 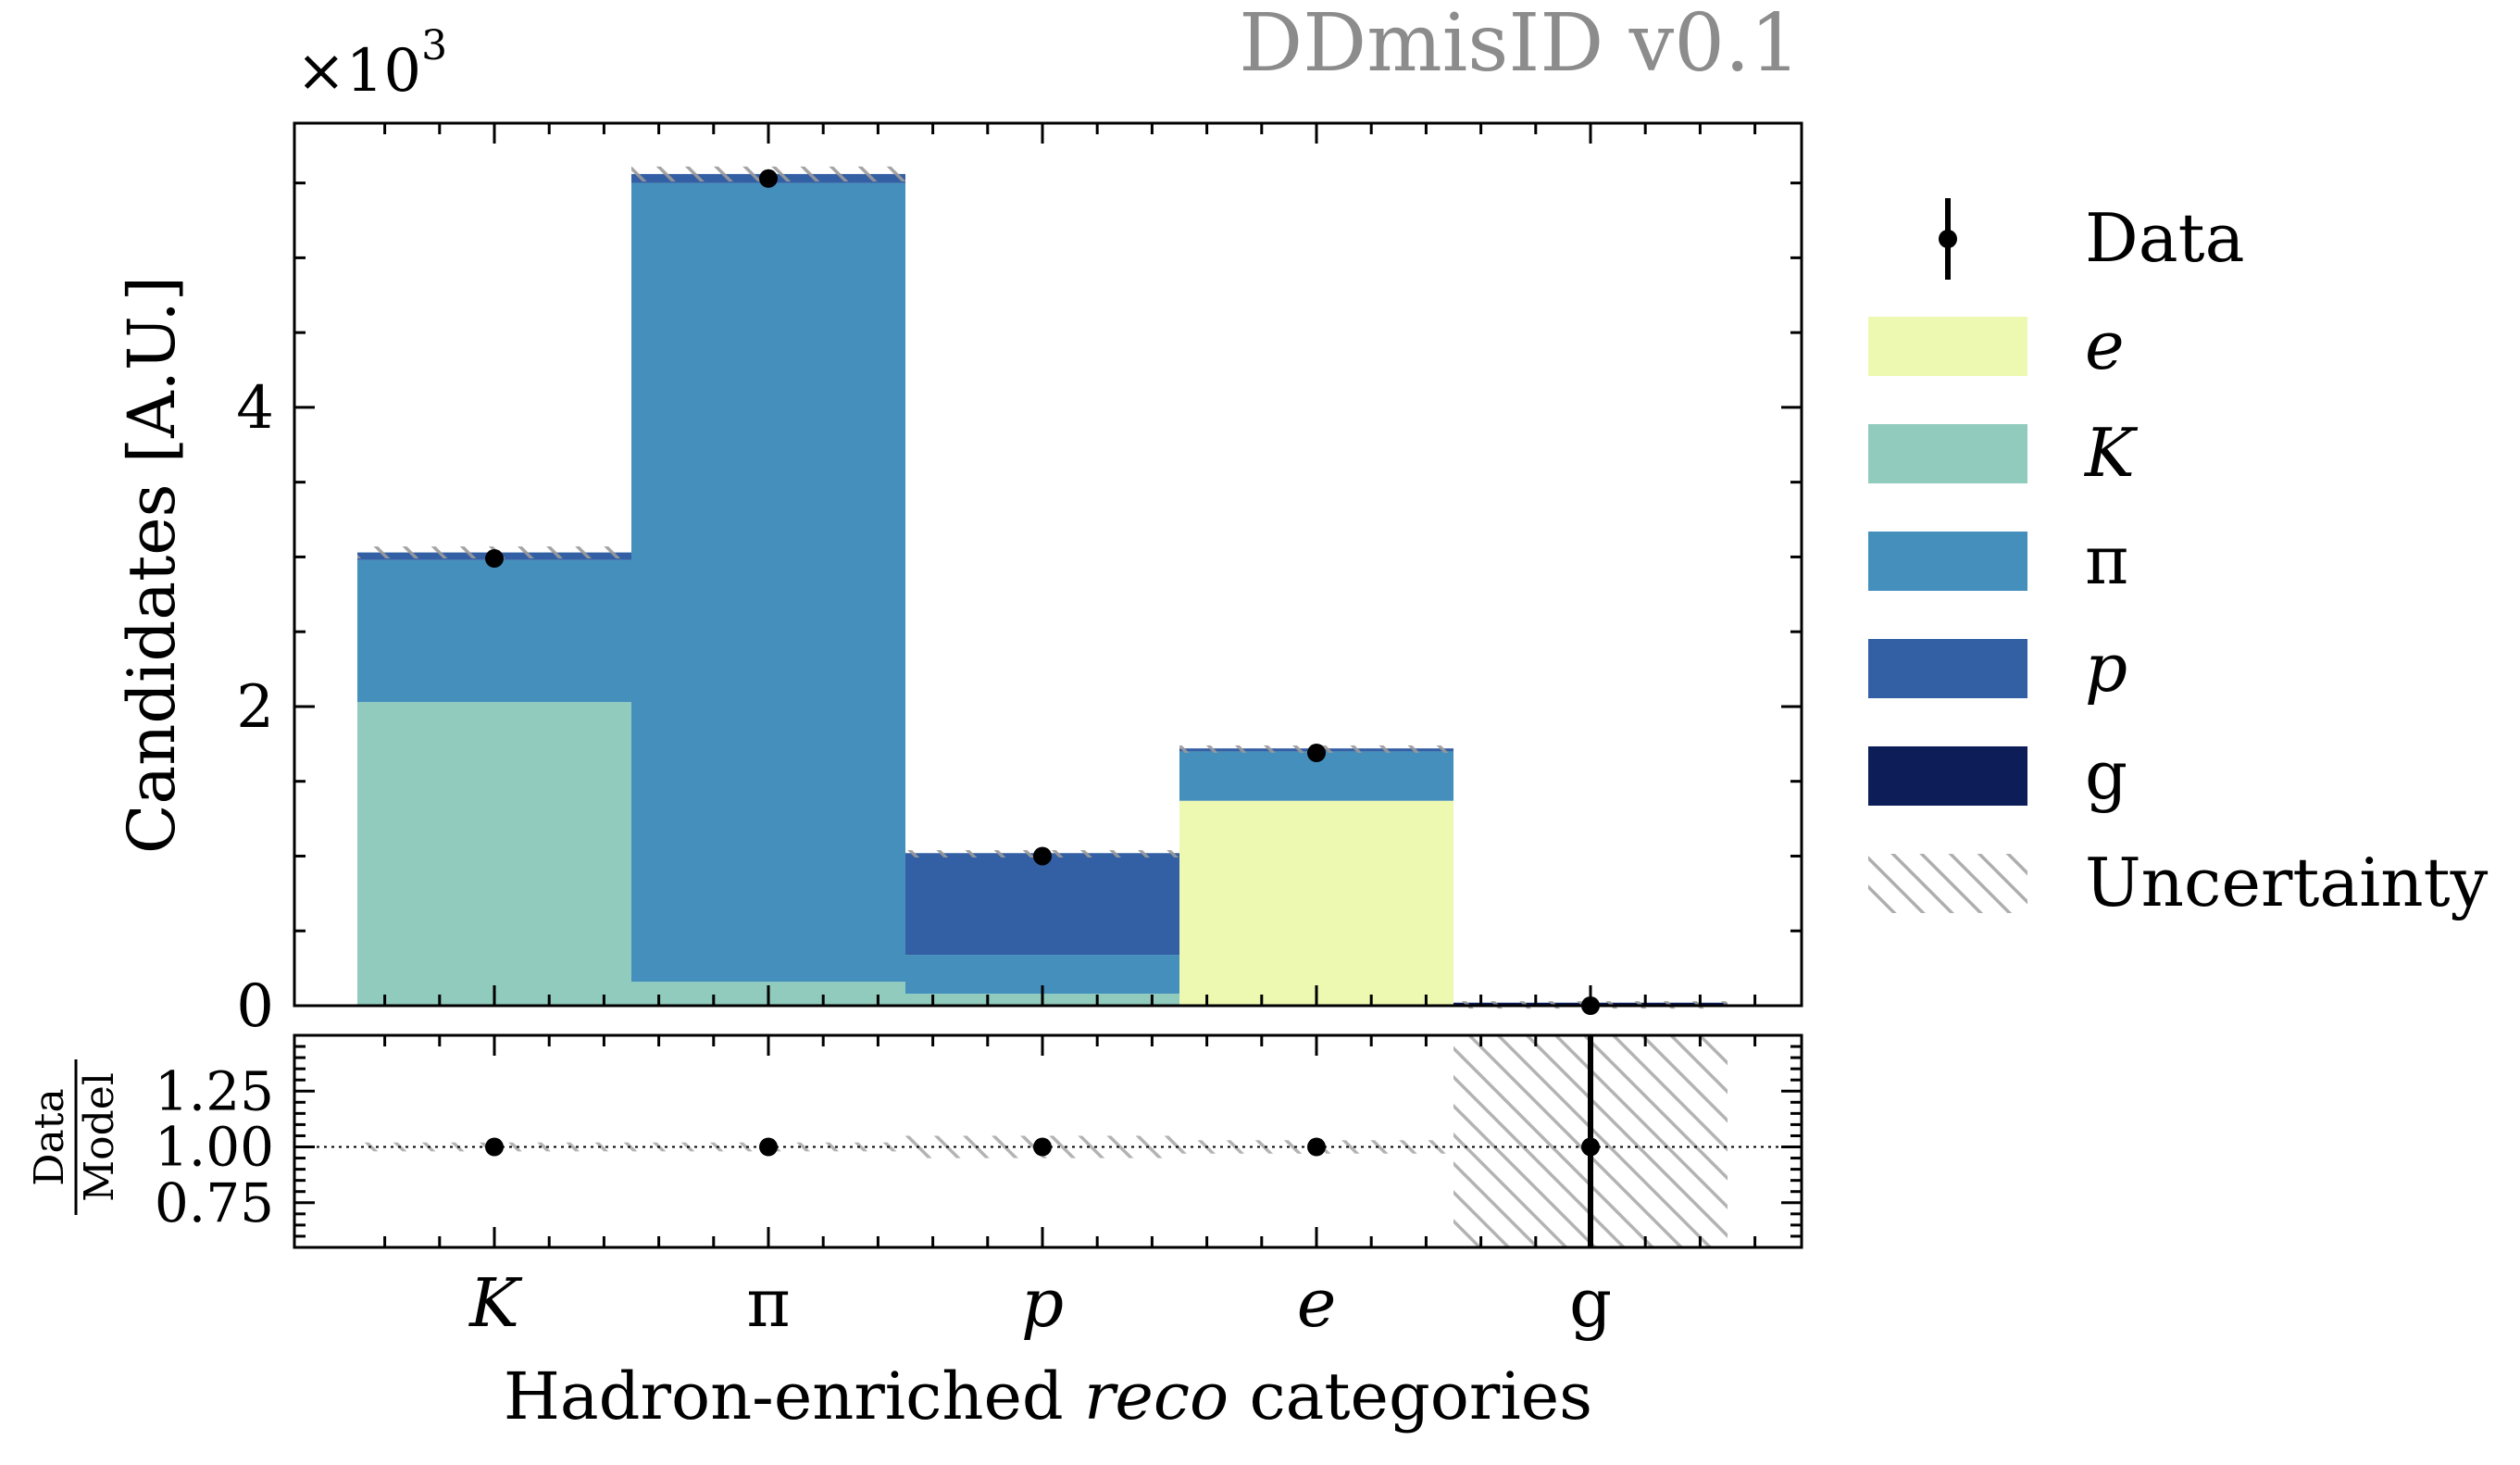 What do you see at coordinates (494, 631) in the screenshot?
I see `bar-π-0` at bounding box center [494, 631].